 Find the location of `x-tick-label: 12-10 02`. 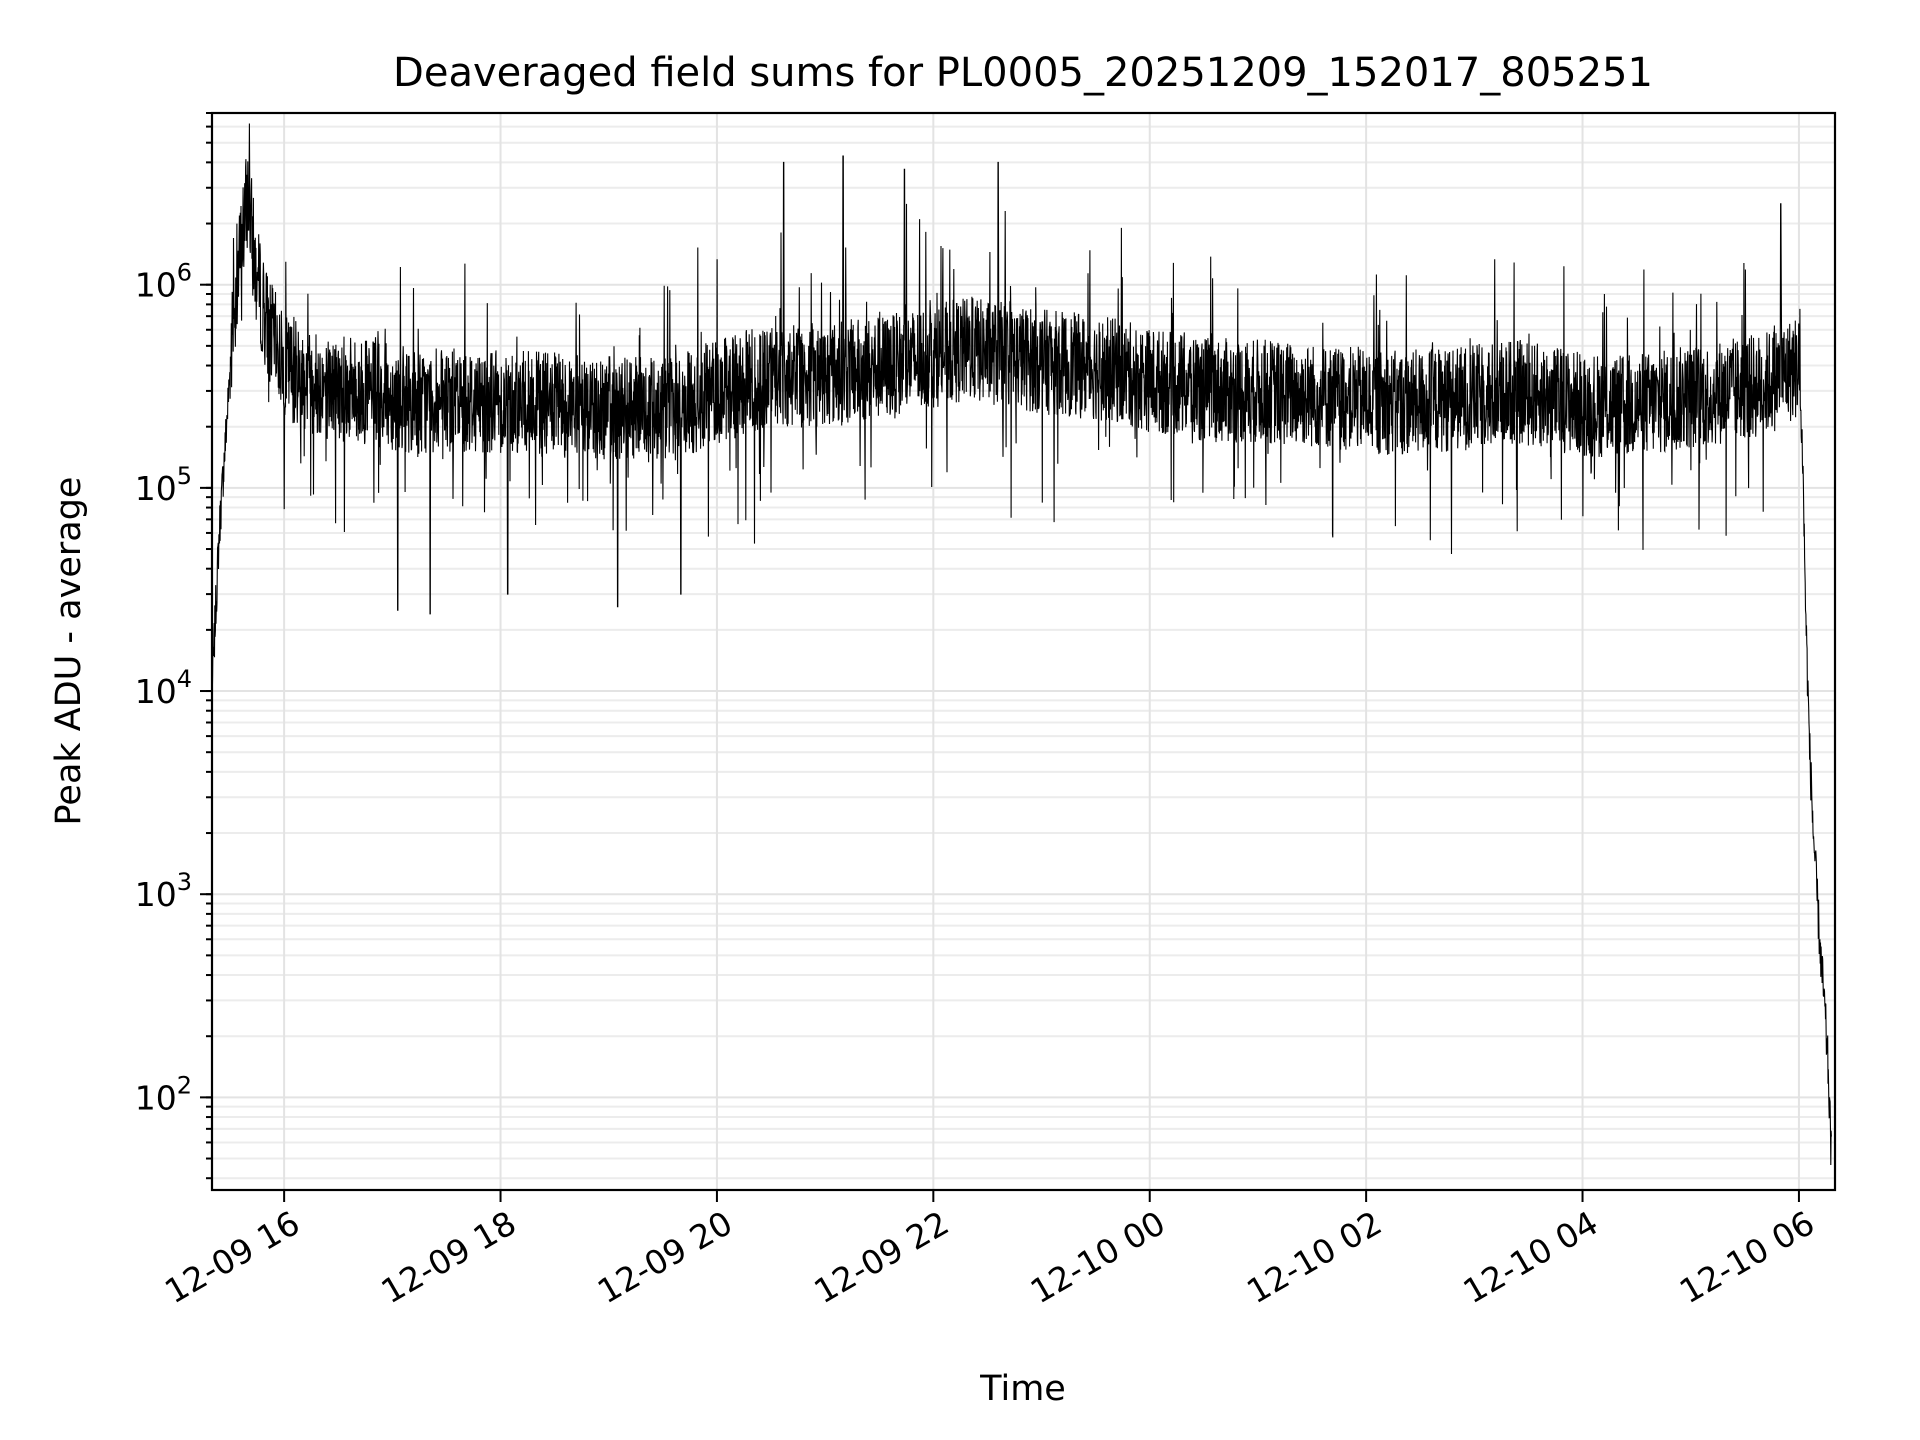

x-tick-label: 12-10 02 is located at coordinates (1314, 1257).